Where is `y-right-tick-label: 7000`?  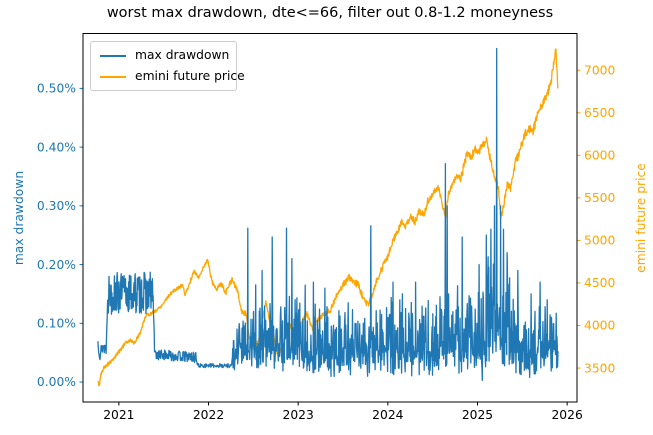
y-right-tick-label: 7000 is located at coordinates (599, 70).